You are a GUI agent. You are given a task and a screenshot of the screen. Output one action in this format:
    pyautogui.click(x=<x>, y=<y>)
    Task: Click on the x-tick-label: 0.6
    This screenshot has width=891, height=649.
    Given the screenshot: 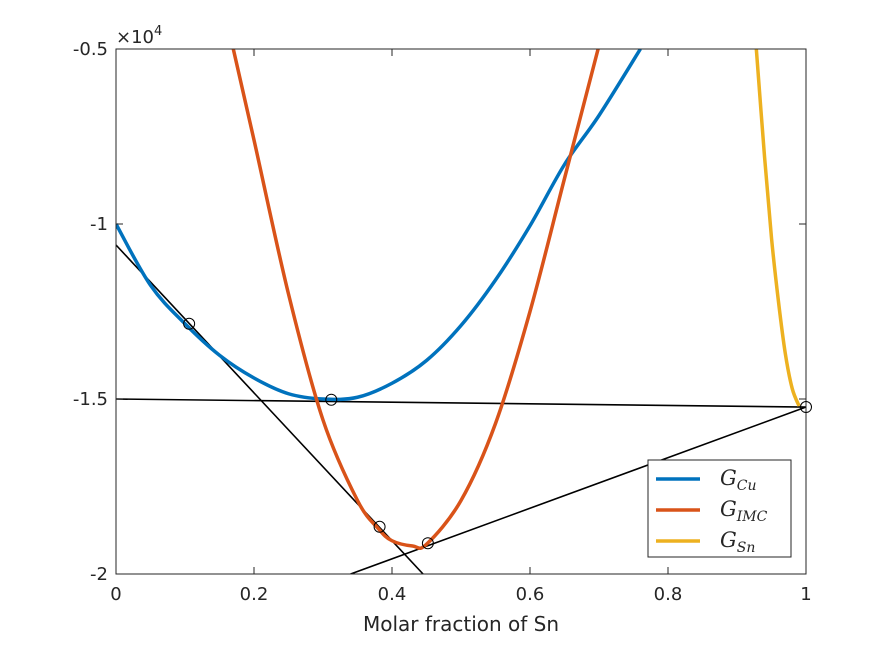 What is the action you would take?
    pyautogui.click(x=530, y=594)
    